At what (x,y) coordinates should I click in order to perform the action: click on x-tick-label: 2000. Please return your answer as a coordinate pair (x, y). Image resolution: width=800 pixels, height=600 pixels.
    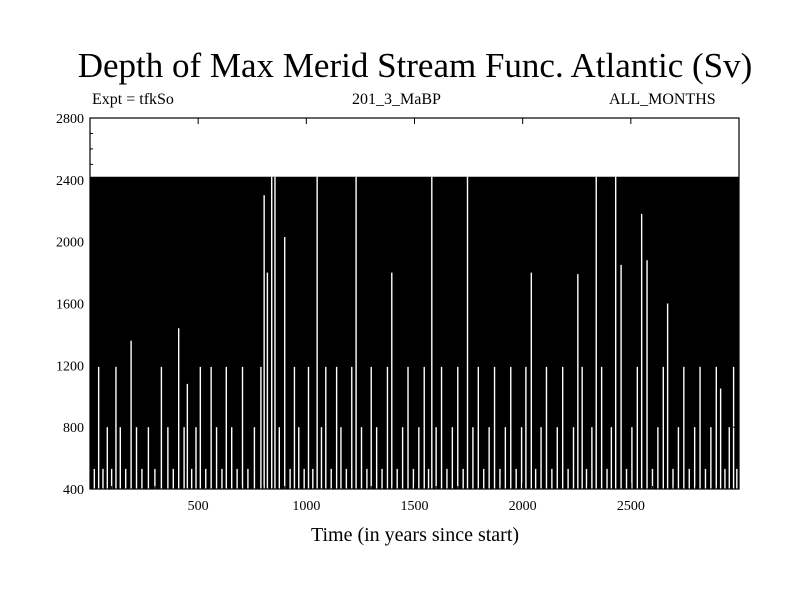
    Looking at the image, I should click on (523, 506).